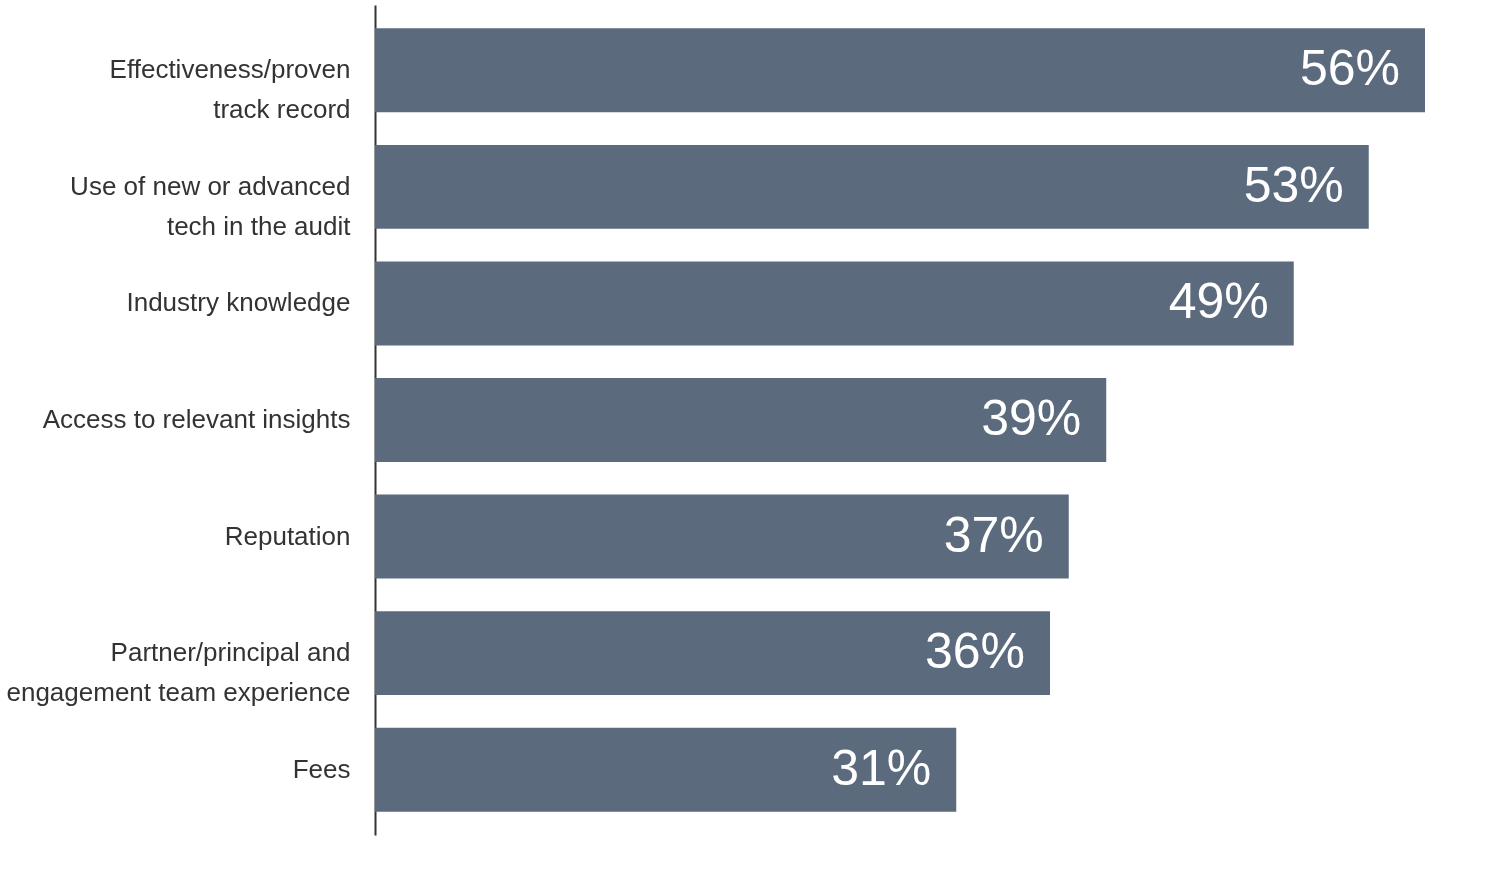 The width and height of the screenshot is (1509, 871). What do you see at coordinates (1349, 68) in the screenshot?
I see `data-label: 56%` at bounding box center [1349, 68].